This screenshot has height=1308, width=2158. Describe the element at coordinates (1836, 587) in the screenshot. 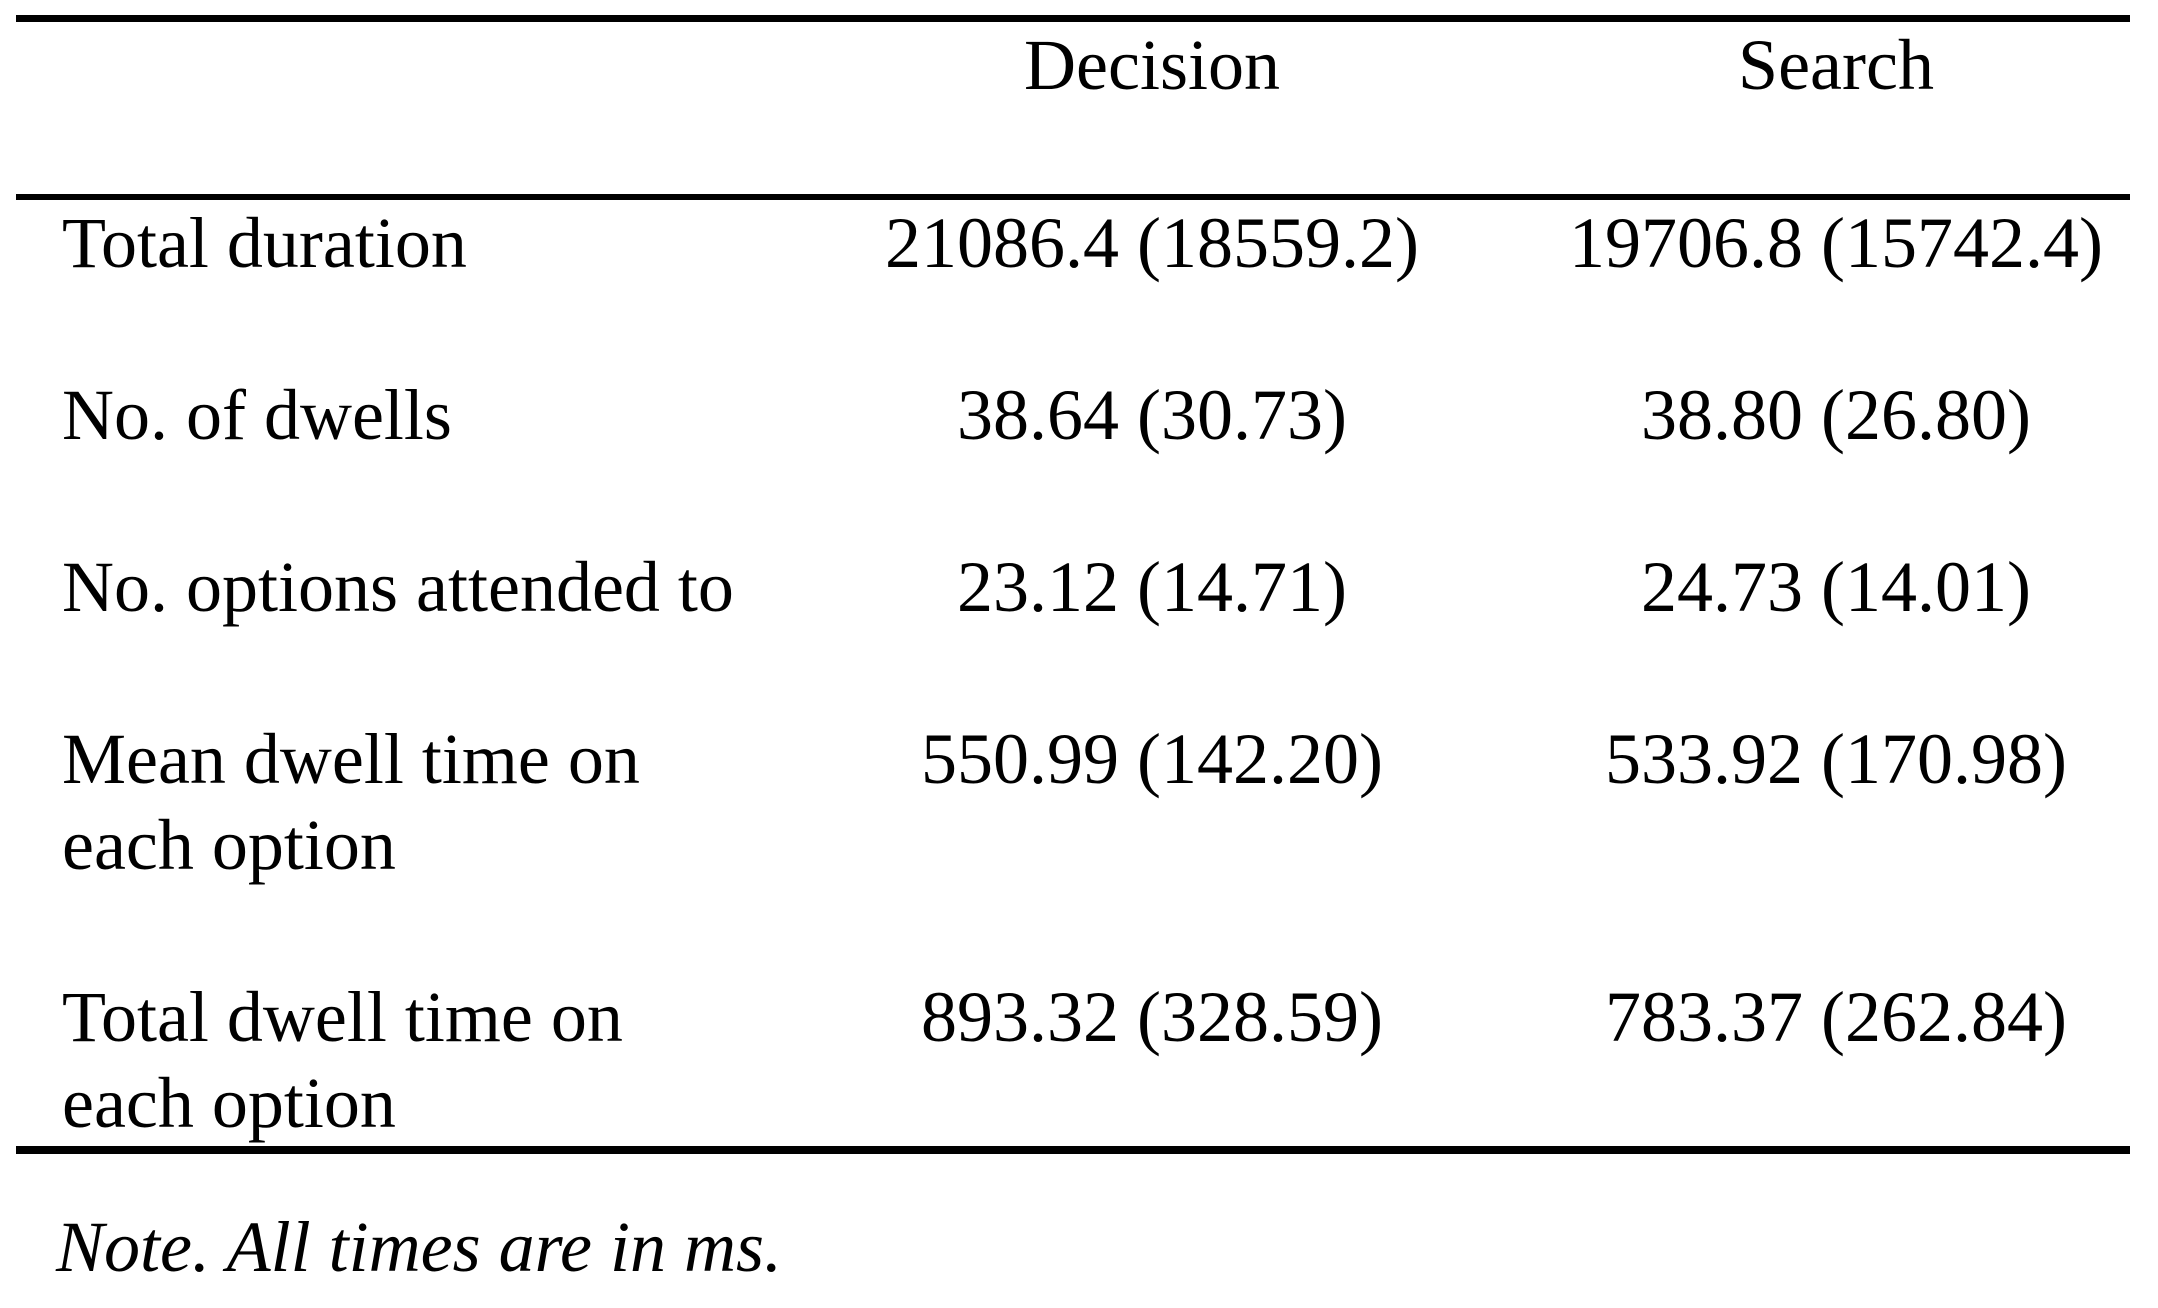

I see `search-value: 24.73 (14.01)` at that location.